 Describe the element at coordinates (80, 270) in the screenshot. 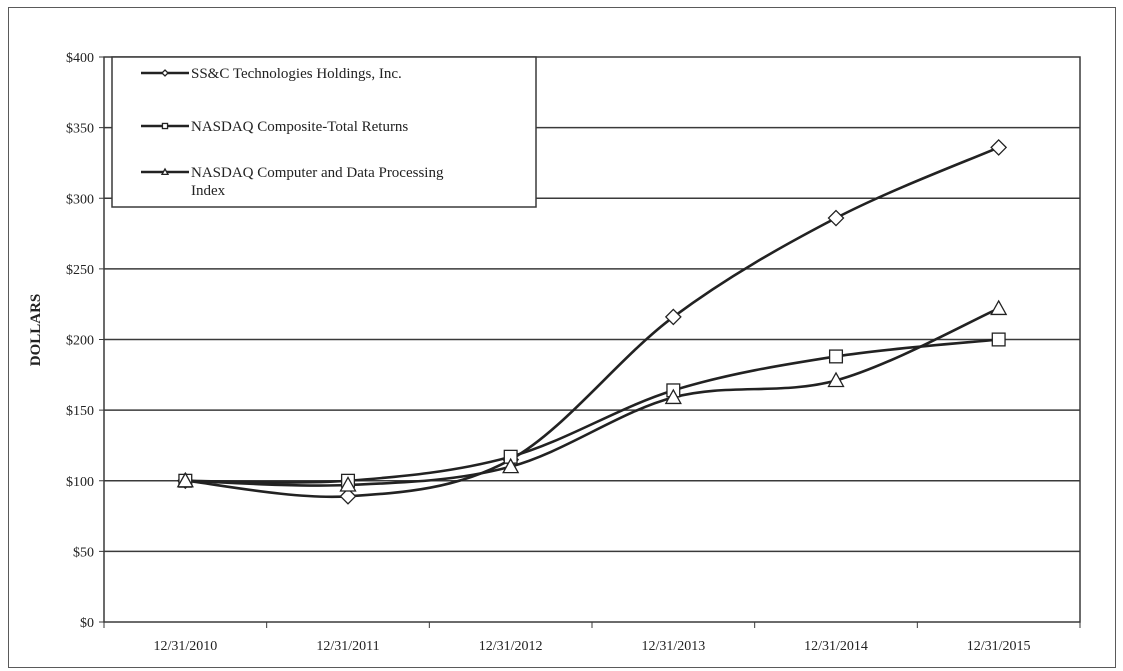

I see `y-tick-label: $250` at that location.